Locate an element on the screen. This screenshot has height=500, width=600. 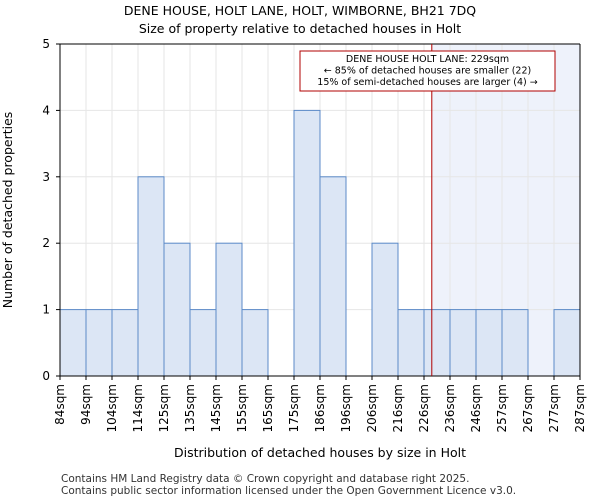
y-tick-label: 3 is located at coordinates (46, 177).